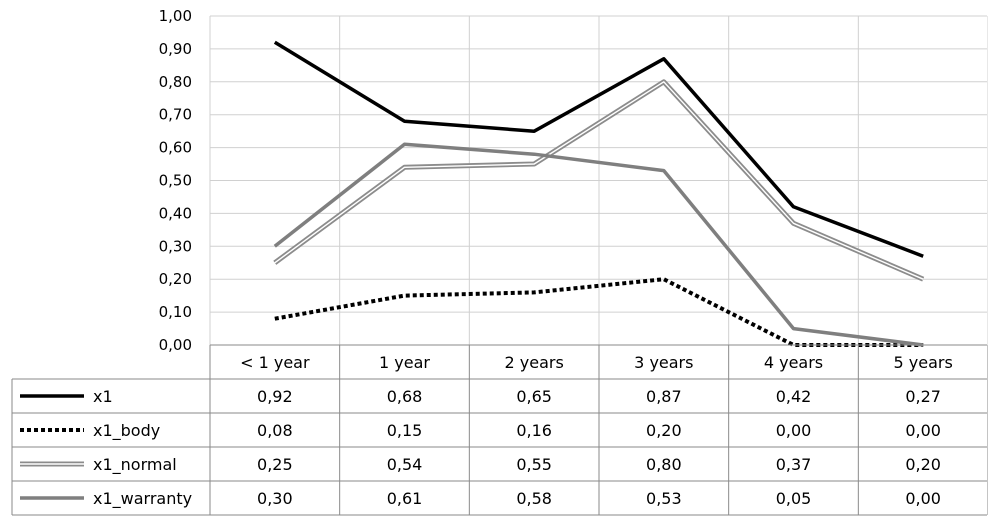 The height and width of the screenshot is (517, 988). Describe the element at coordinates (663, 362) in the screenshot. I see `x-tick-label: 3 years` at that location.